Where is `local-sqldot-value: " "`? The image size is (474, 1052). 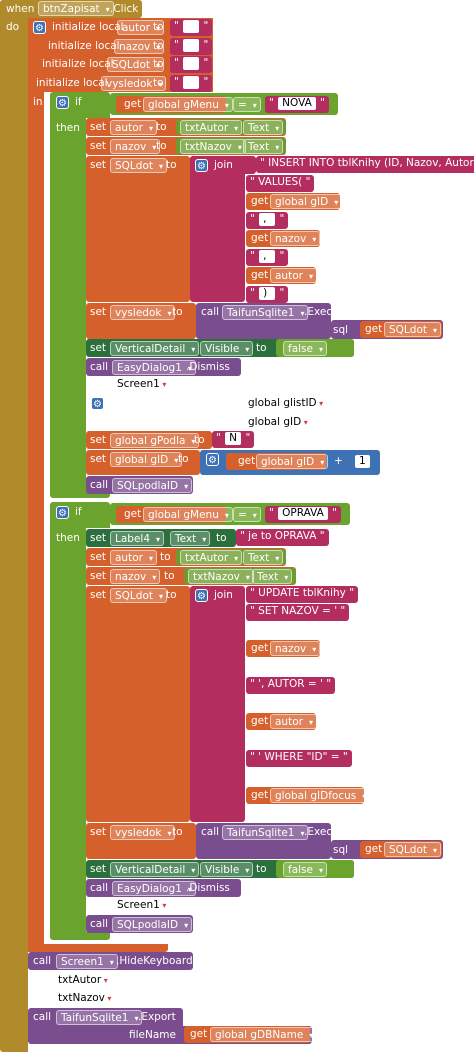 local-sqldot-value: " " is located at coordinates (191, 64).